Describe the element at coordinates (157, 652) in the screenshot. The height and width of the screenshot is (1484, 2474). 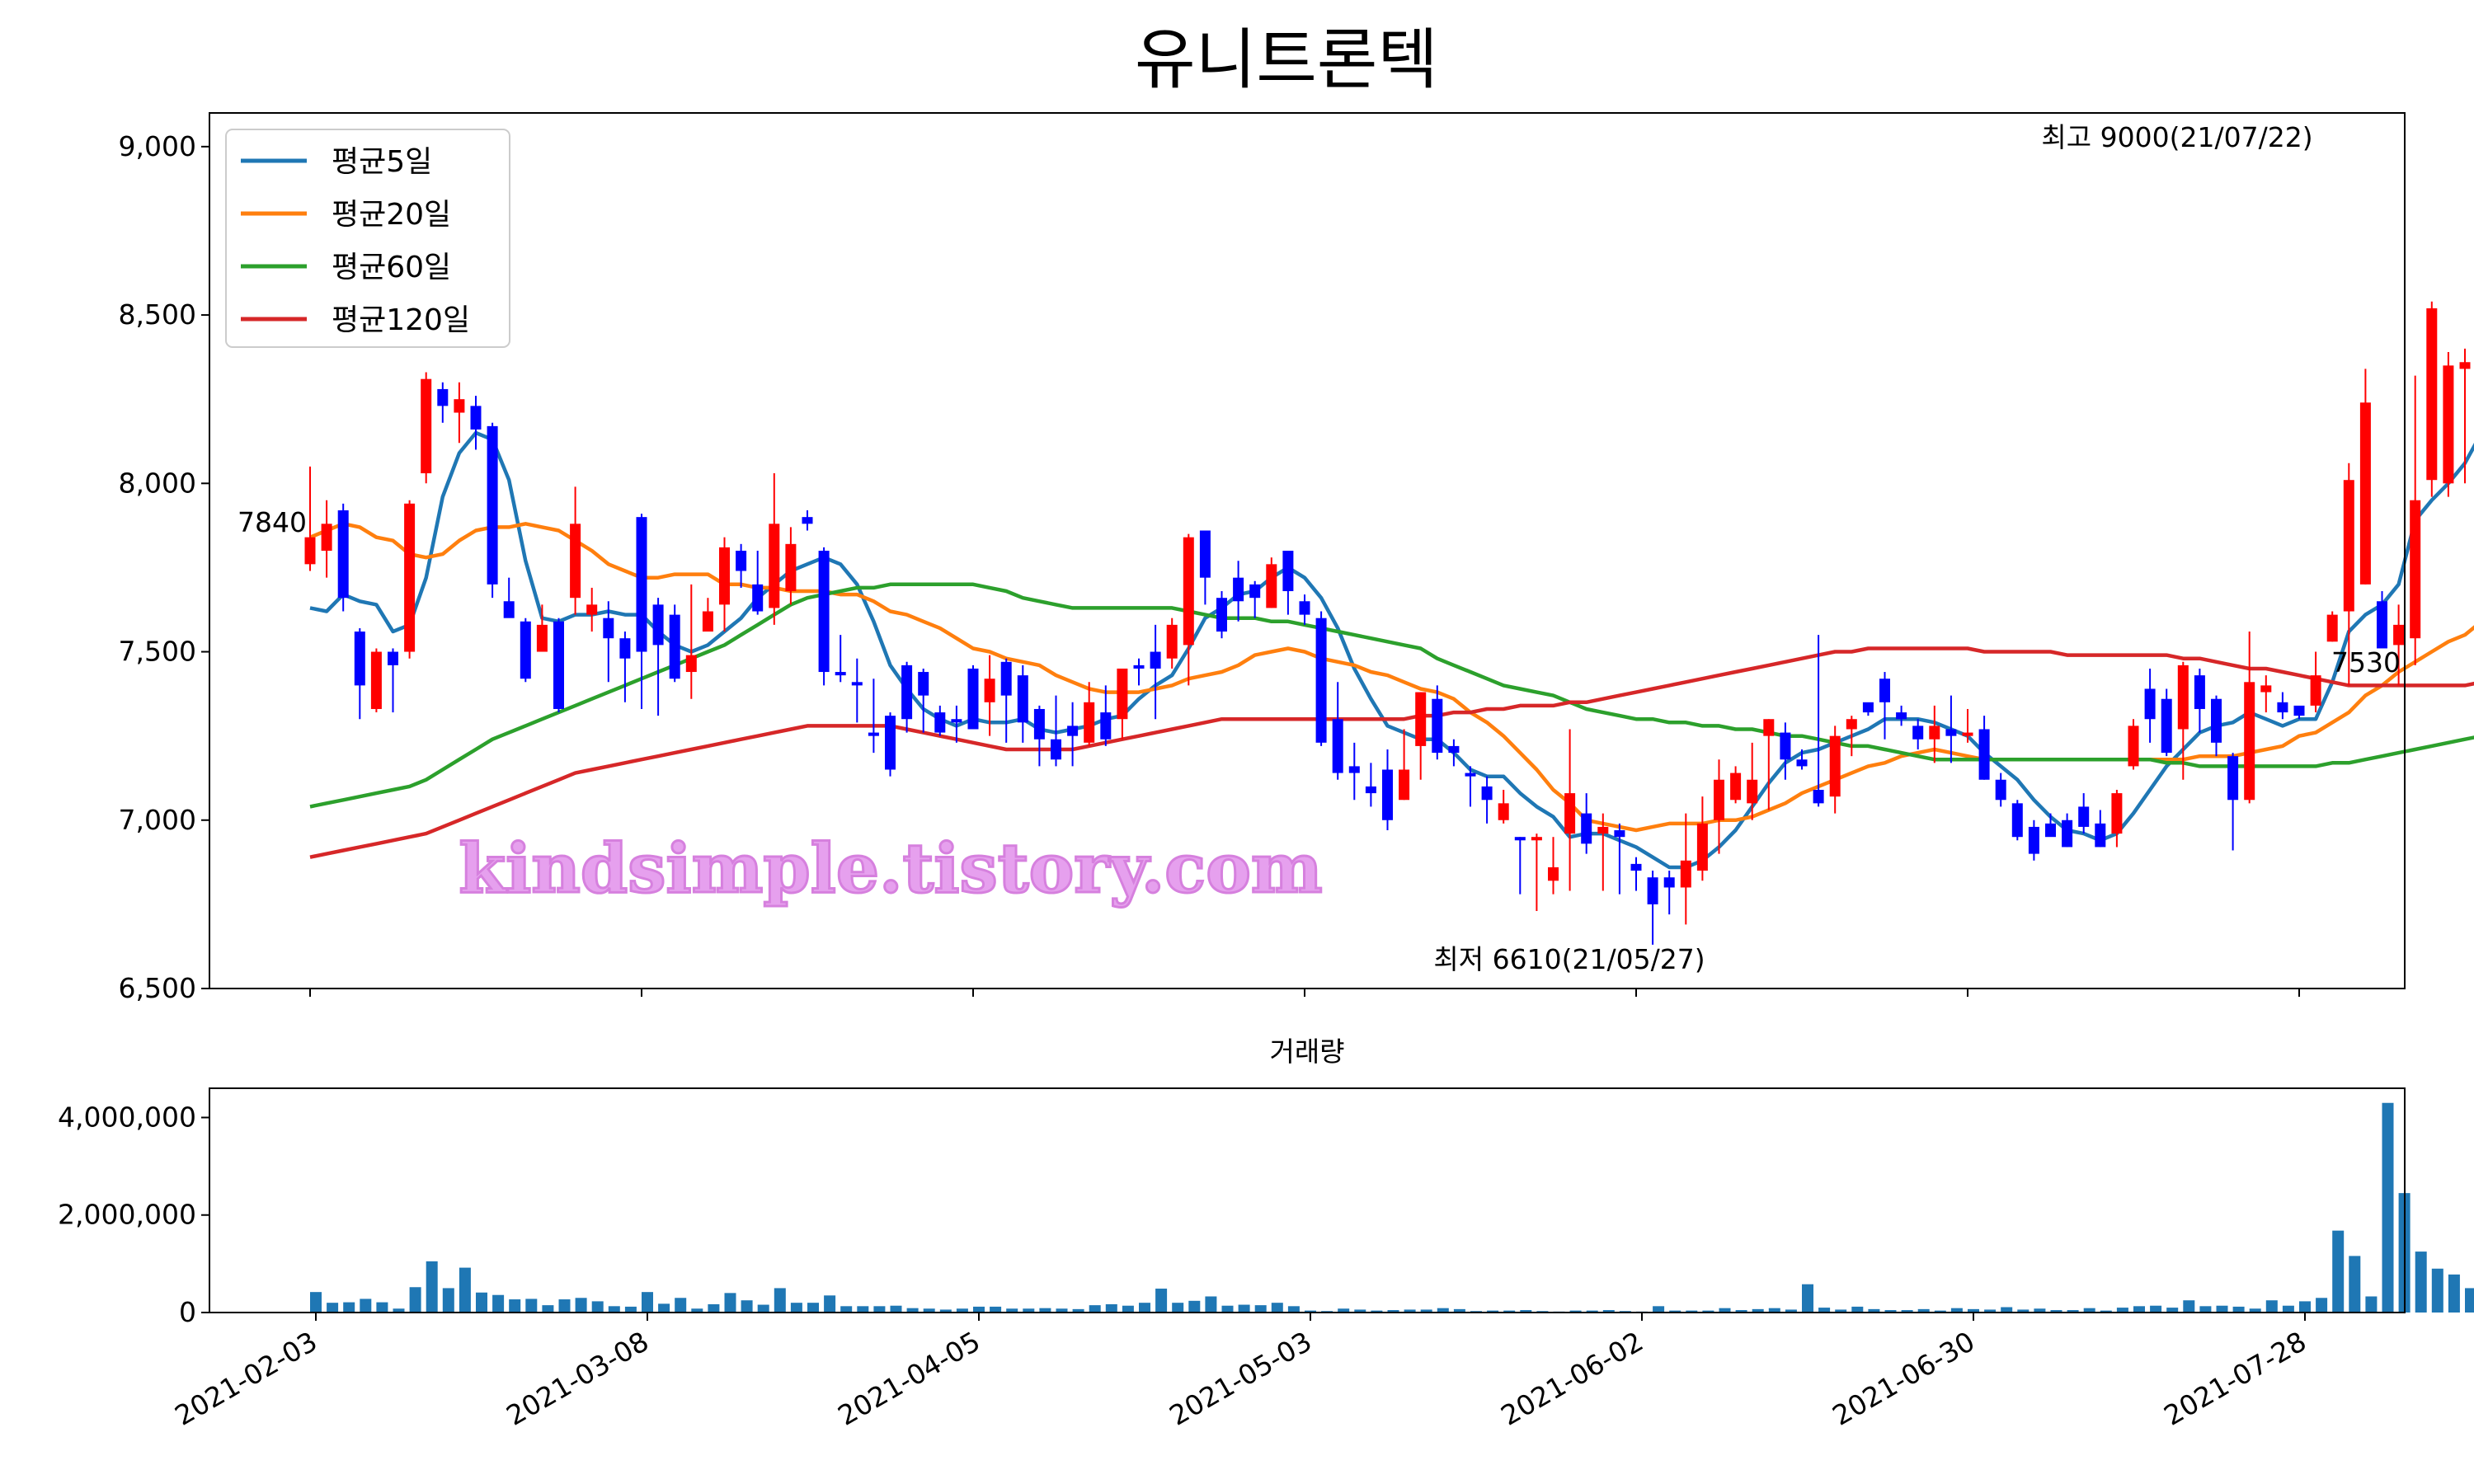
I see `price-y-tick-label: 7,500` at that location.